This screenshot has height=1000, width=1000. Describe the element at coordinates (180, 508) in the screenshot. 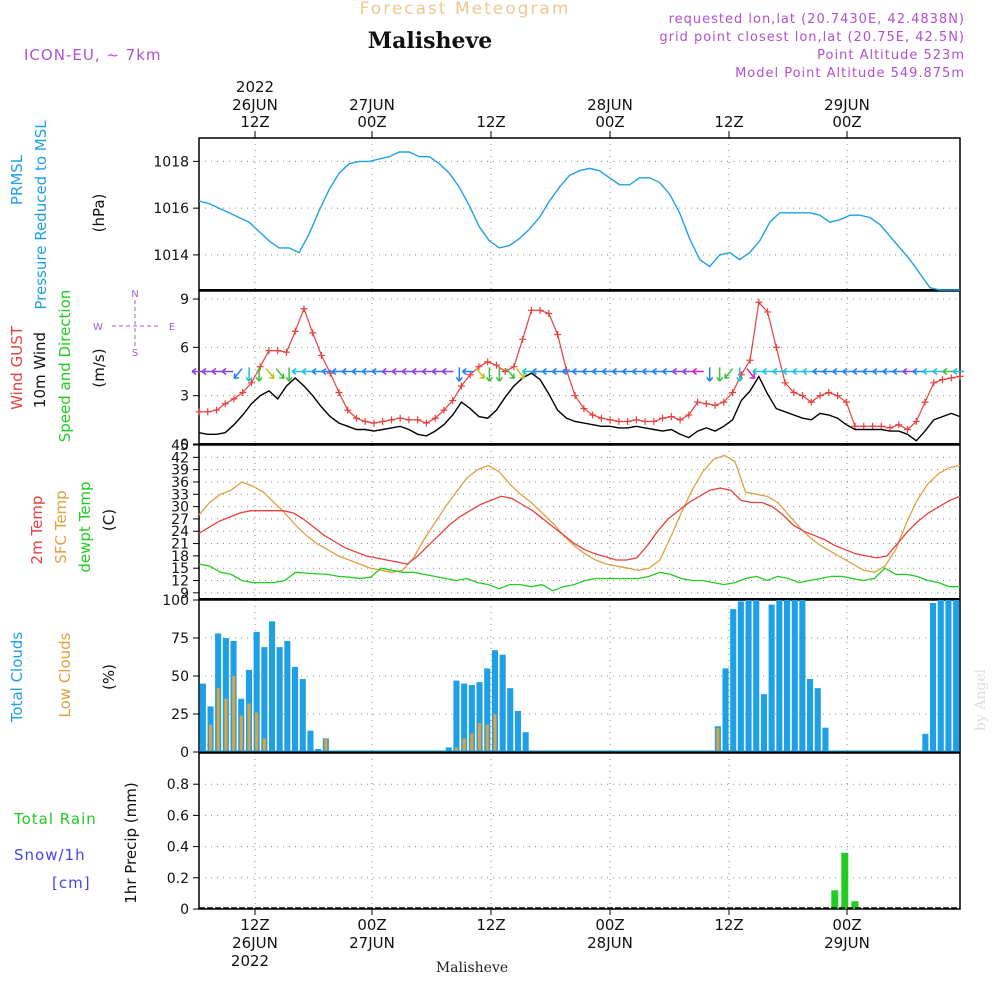

I see `y-tick-label: 30` at that location.